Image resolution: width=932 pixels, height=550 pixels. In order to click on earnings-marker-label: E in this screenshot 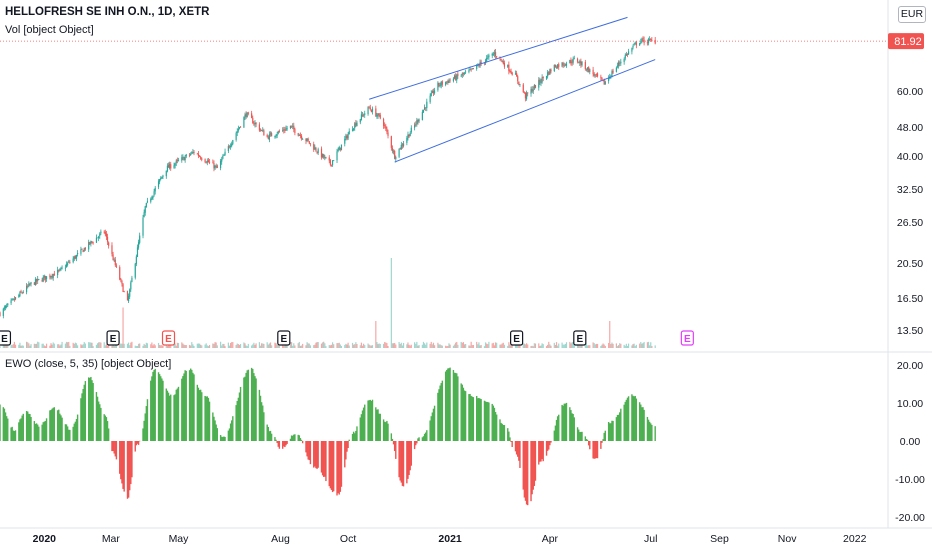, I will do `click(168, 339)`.